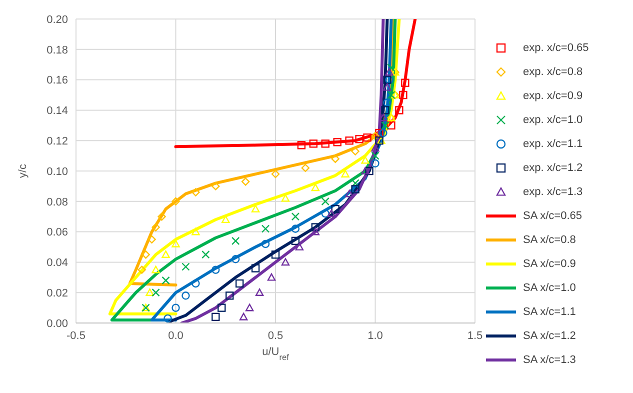  I want to click on x-tick-label: 0.0, so click(176, 336).